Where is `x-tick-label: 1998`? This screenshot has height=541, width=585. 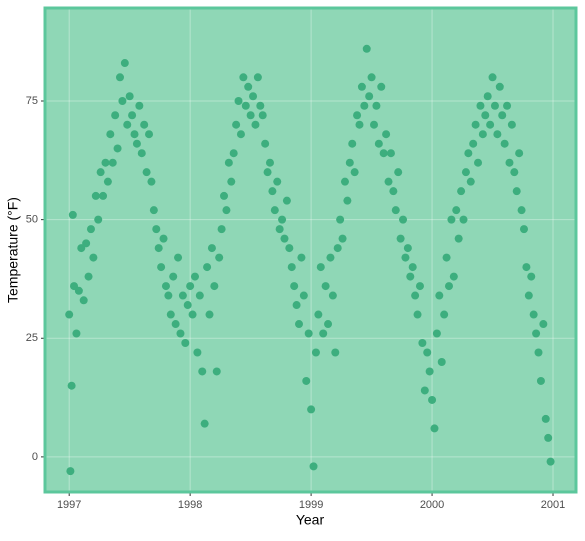 x-tick-label: 1998 is located at coordinates (190, 505).